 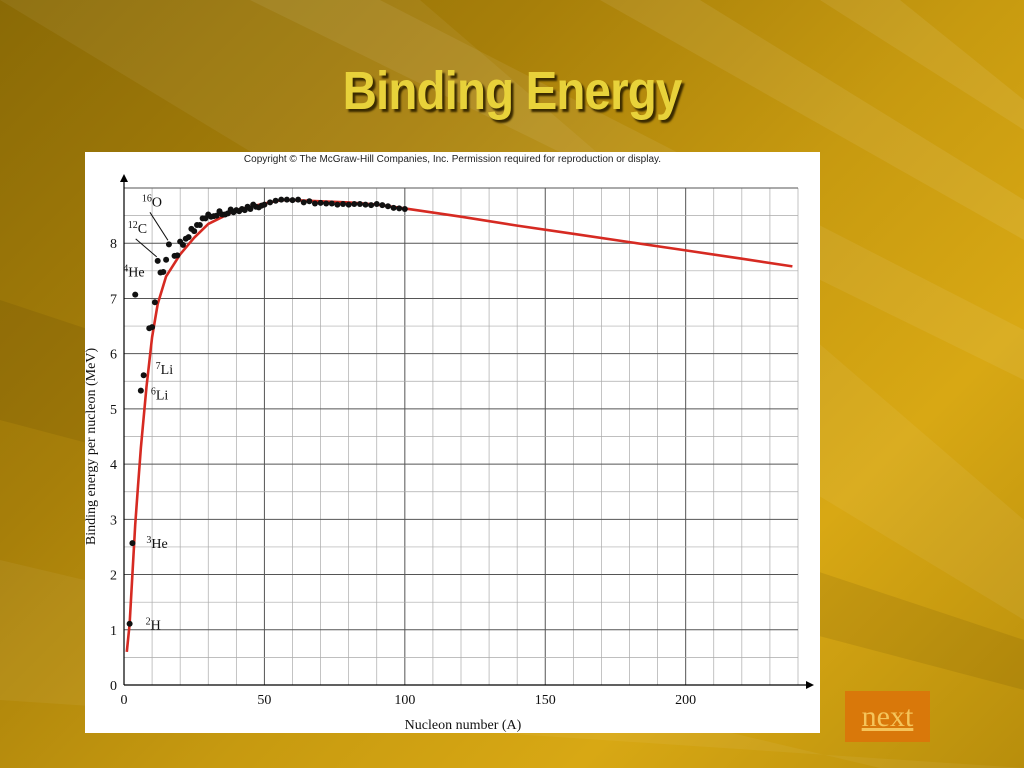 What do you see at coordinates (148, 540) in the screenshot?
I see `annotation-mass-number: 3` at bounding box center [148, 540].